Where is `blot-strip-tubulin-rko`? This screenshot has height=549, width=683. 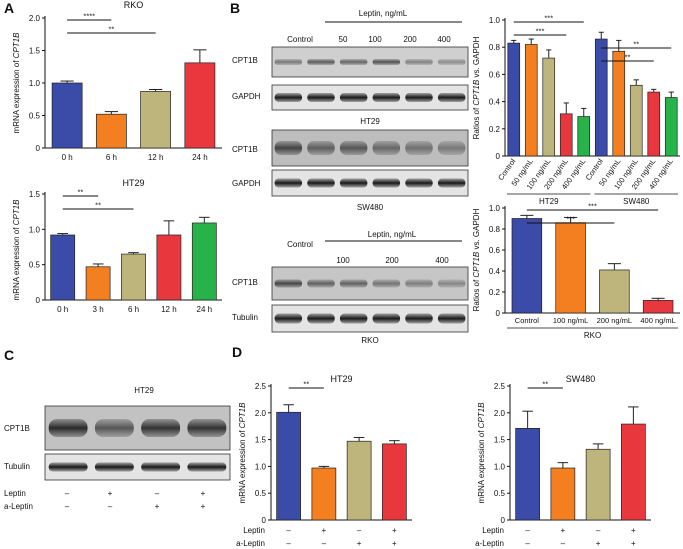 blot-strip-tubulin-rko is located at coordinates (370, 318).